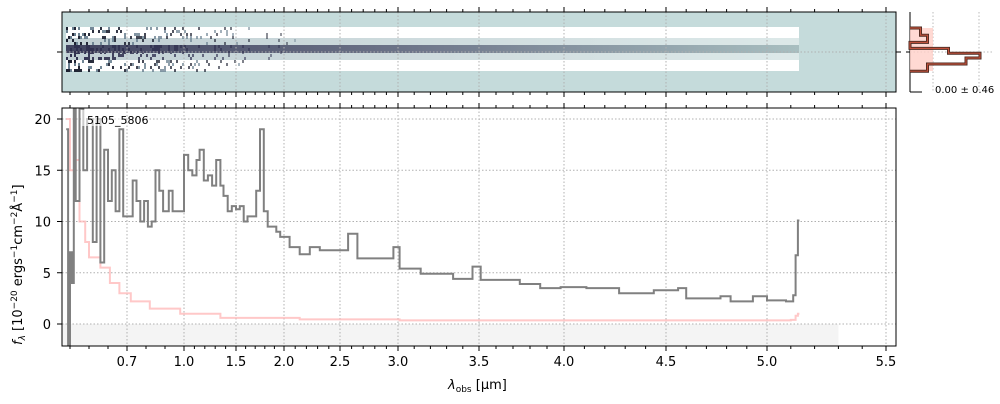 The image size is (1000, 404). What do you see at coordinates (15, 251) in the screenshot?
I see `ylabel-exp2: −1` at bounding box center [15, 251].